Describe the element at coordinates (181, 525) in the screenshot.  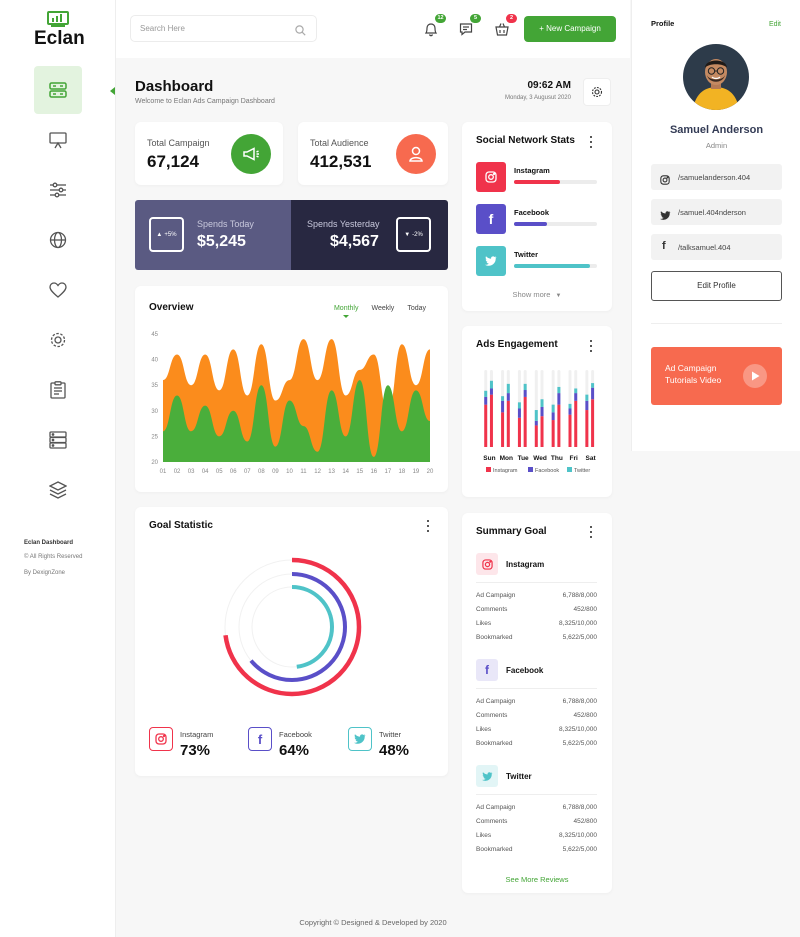
I see `goal-title: Goal Statistic` at that location.